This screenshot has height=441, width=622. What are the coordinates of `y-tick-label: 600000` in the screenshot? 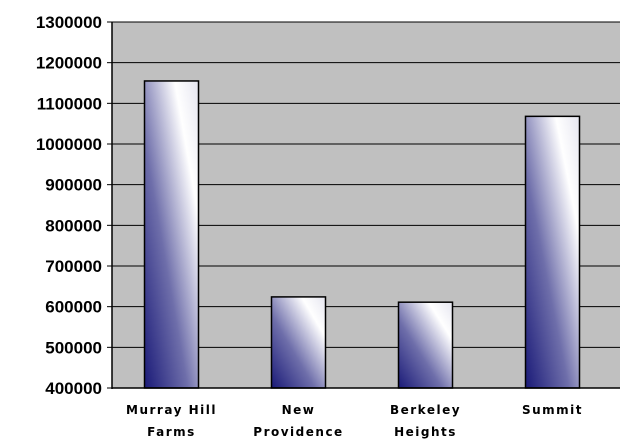 It's located at (73, 307).